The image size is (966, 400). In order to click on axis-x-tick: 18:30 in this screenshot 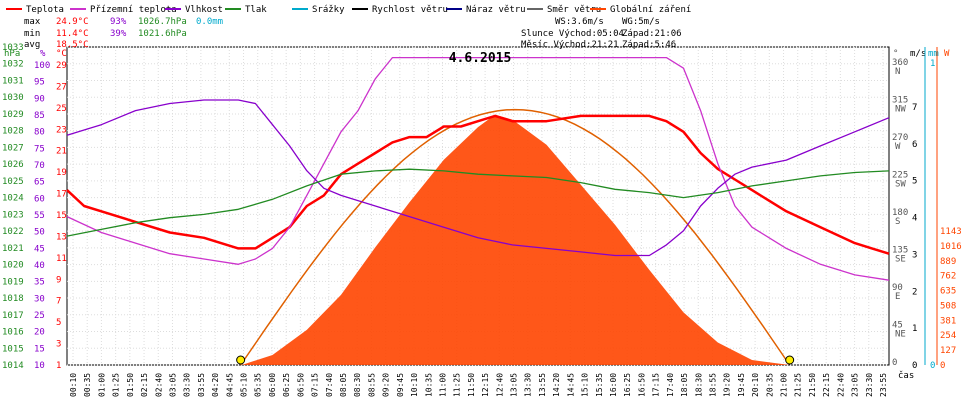, I will do `click(698, 385)`.